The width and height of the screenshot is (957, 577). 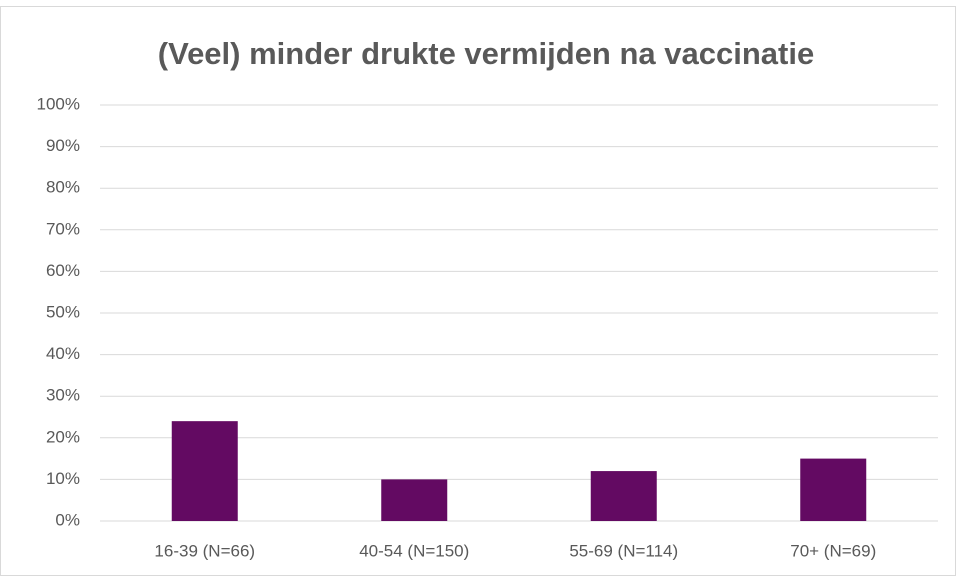 I want to click on x-tick-label: 55-69 (N=114), so click(x=623, y=550).